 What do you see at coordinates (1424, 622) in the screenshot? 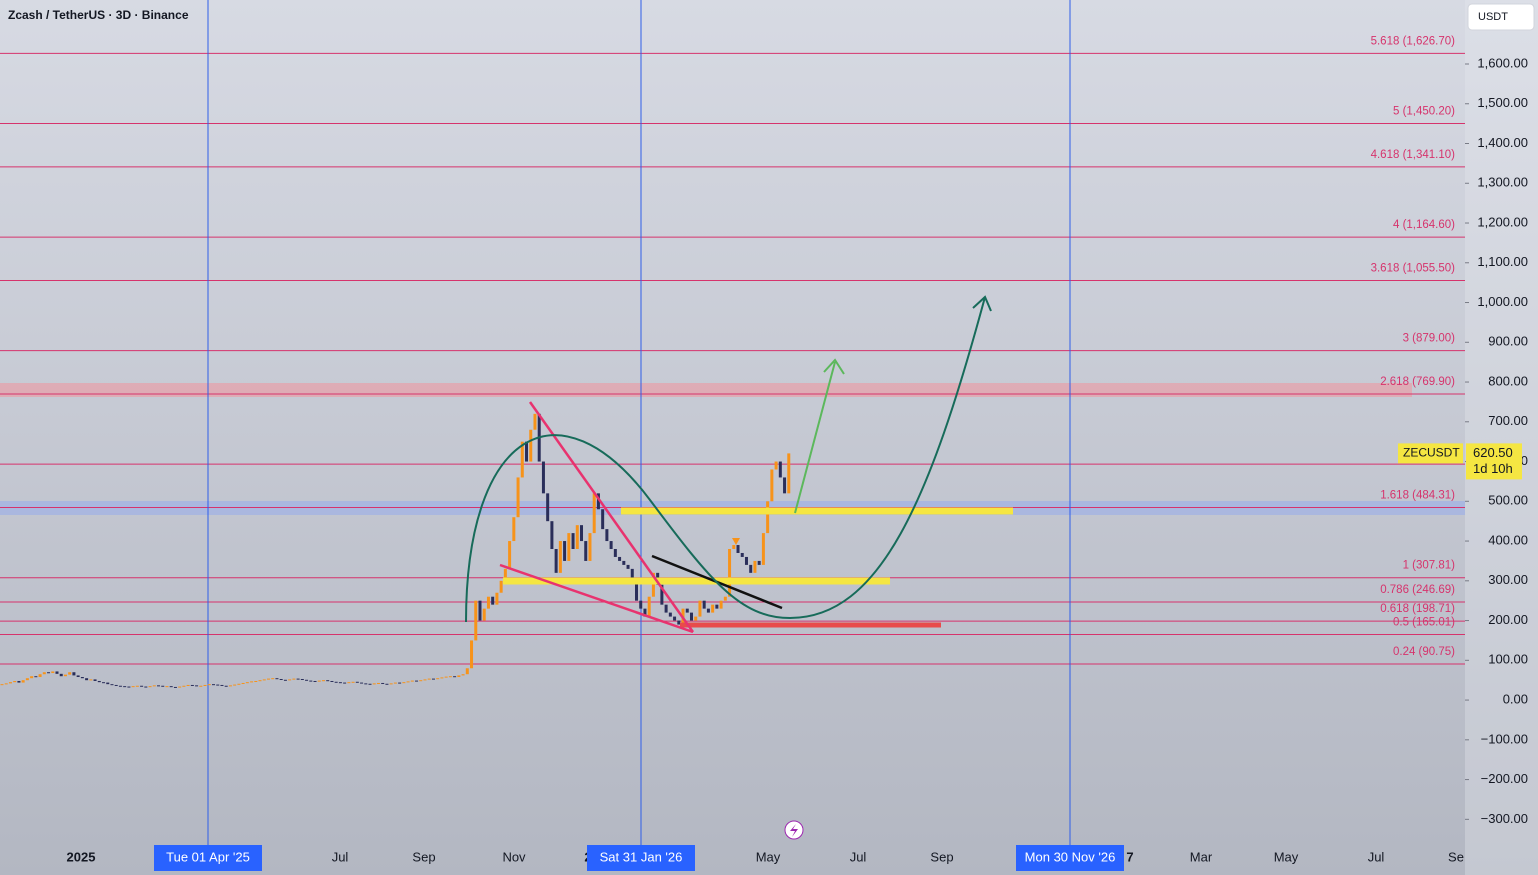
I see `fib-label: 0.5 (165.01)` at bounding box center [1424, 622].